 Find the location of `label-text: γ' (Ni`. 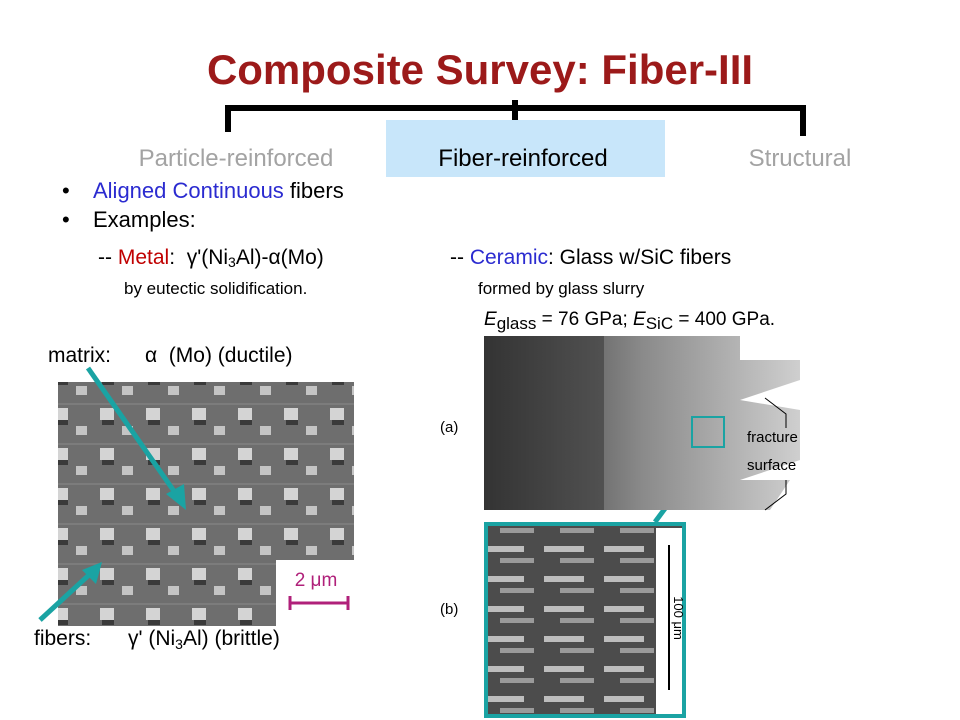

label-text: γ' (Ni is located at coordinates (151, 638).